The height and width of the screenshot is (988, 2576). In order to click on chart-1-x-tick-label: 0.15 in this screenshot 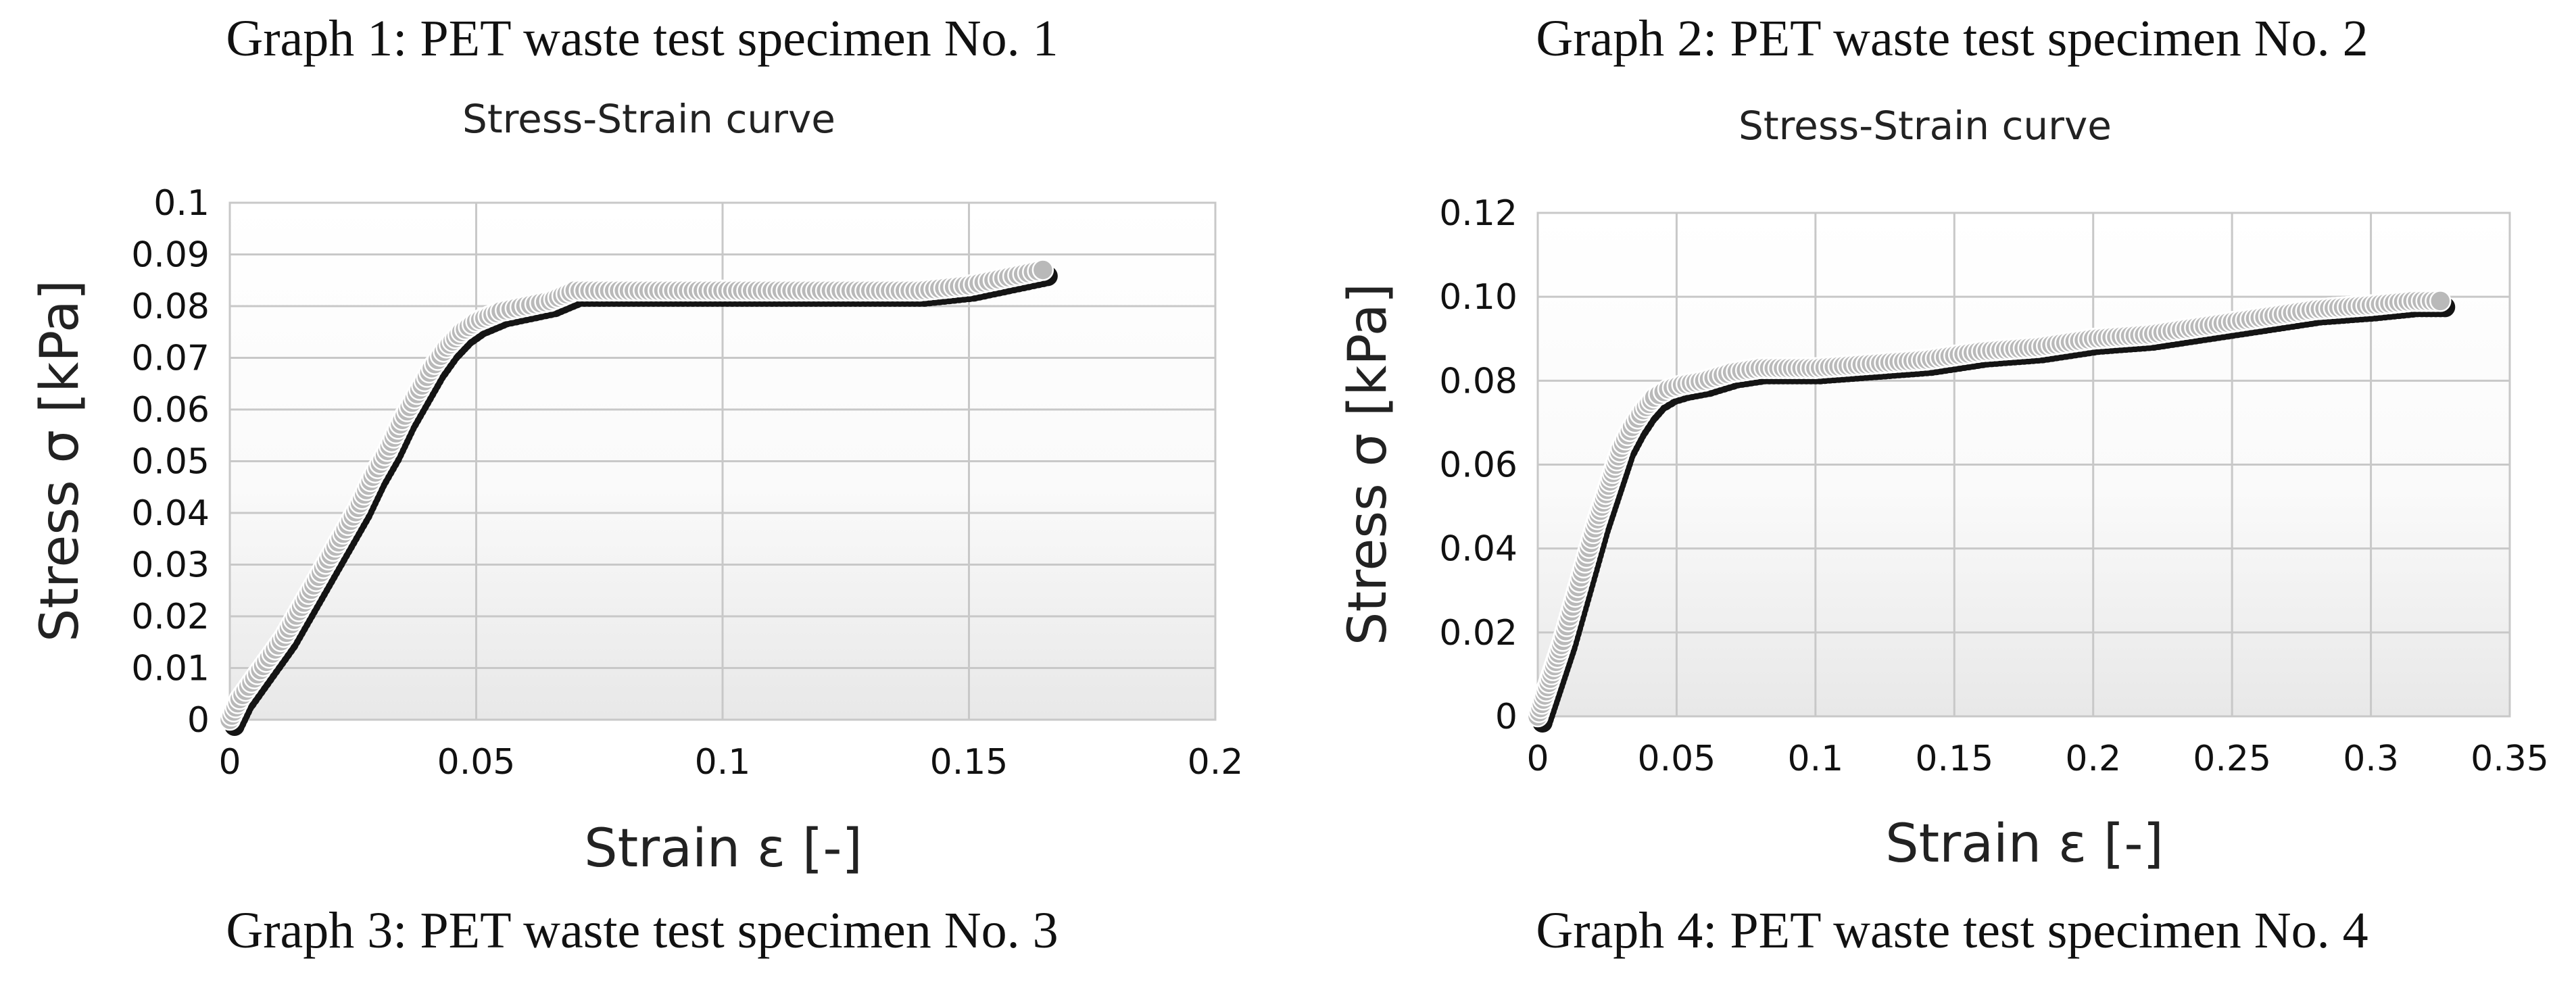, I will do `click(969, 762)`.